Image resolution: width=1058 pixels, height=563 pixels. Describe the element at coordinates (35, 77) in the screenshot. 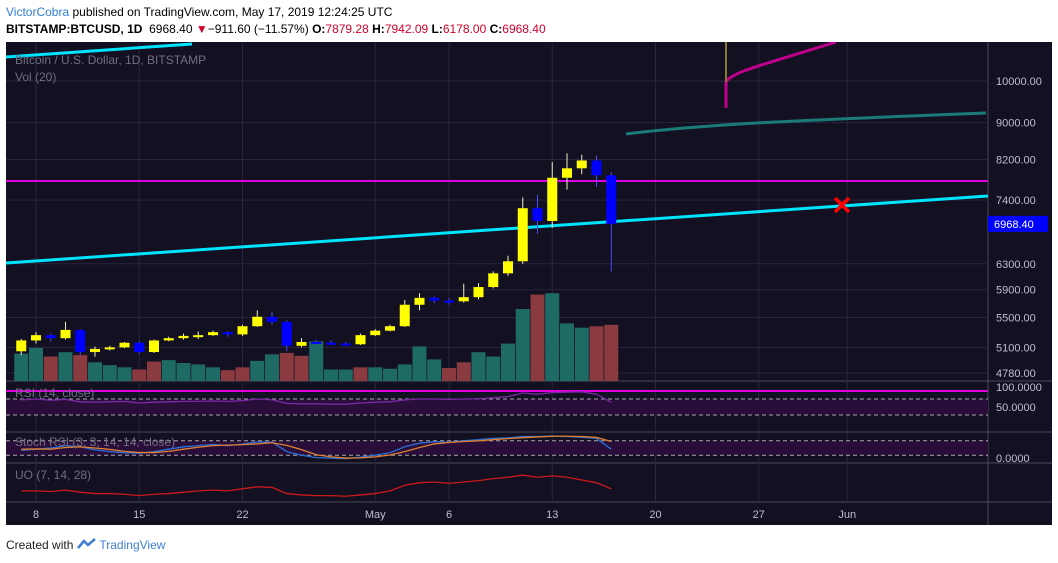

I see `volume-label: Vol (20)` at that location.